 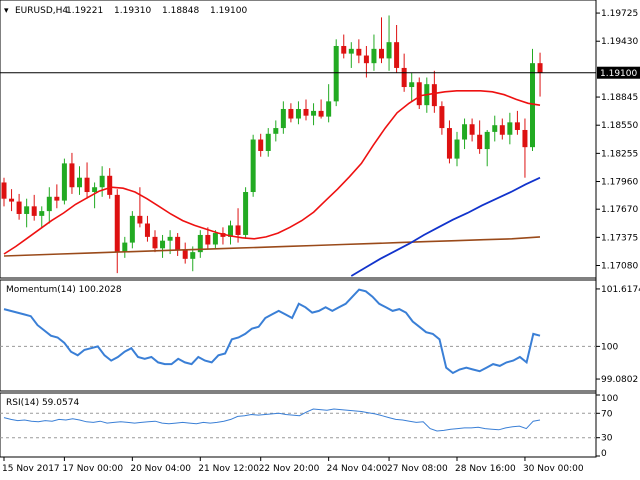 What do you see at coordinates (609, 347) in the screenshot?
I see `momentum-tick-label: 100` at bounding box center [609, 347].